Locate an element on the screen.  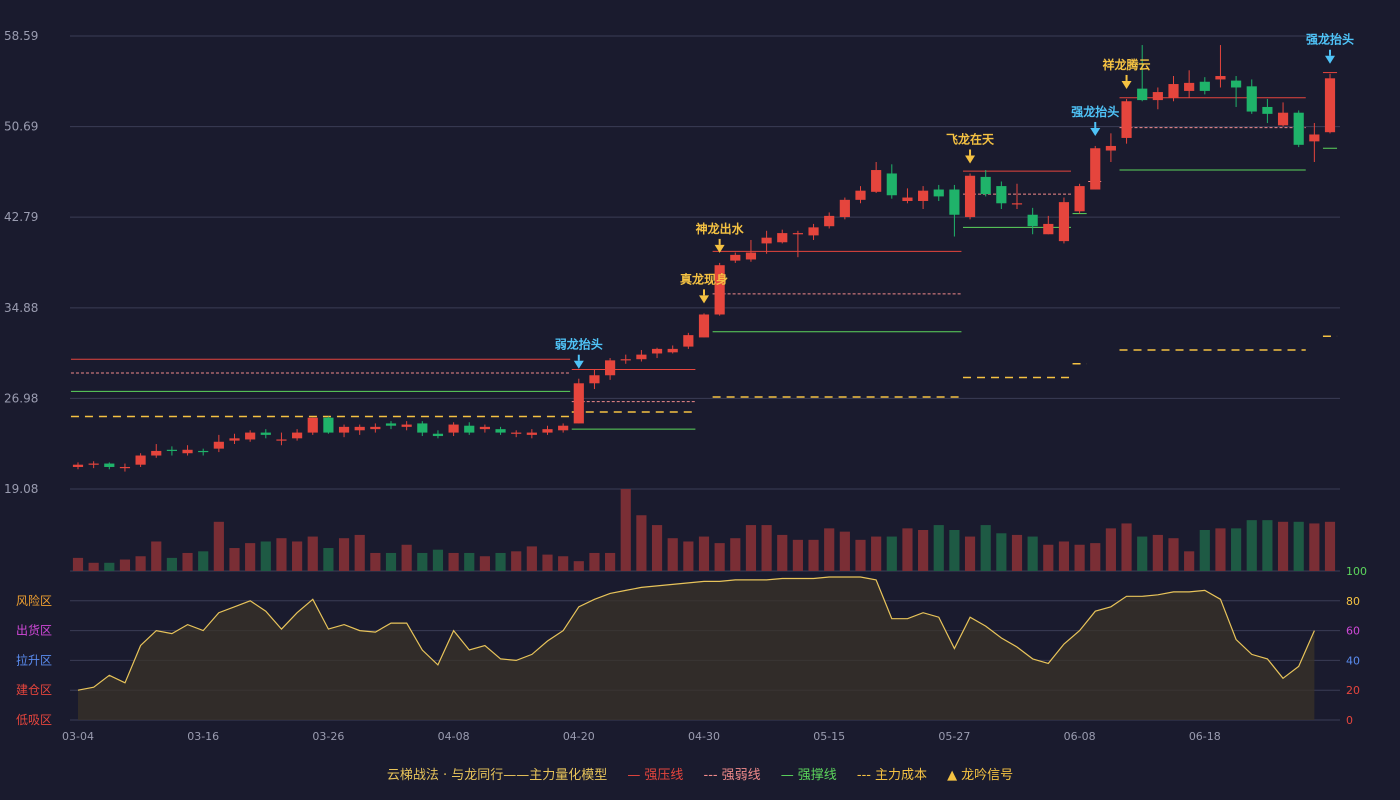
x-tick-label: 06-18 is located at coordinates (1205, 736).